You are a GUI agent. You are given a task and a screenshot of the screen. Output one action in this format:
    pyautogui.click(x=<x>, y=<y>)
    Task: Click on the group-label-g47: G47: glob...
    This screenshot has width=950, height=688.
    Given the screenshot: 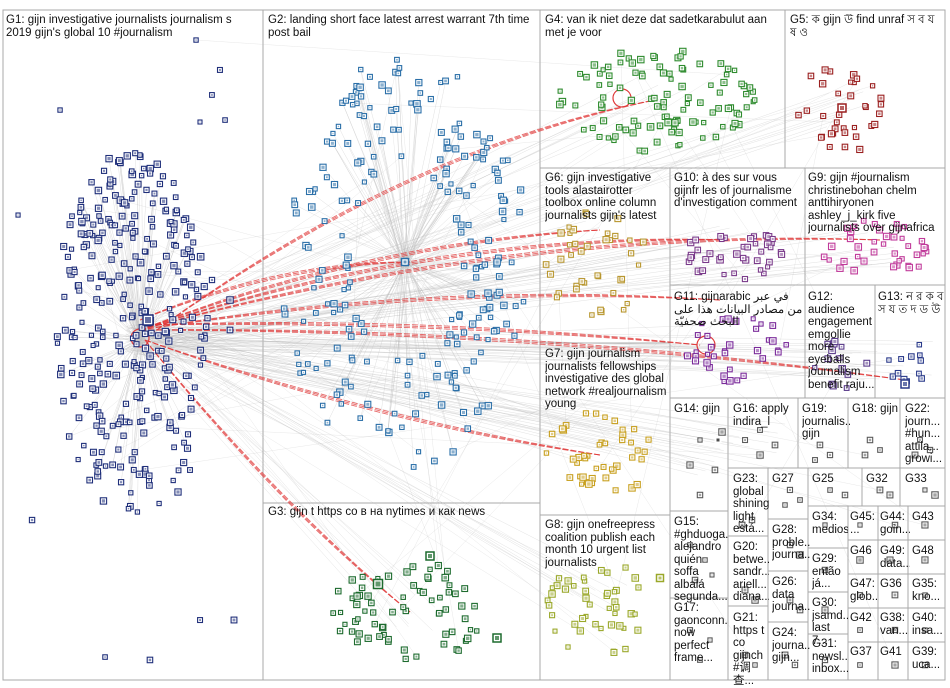 What is the action you would take?
    pyautogui.click(x=864, y=590)
    